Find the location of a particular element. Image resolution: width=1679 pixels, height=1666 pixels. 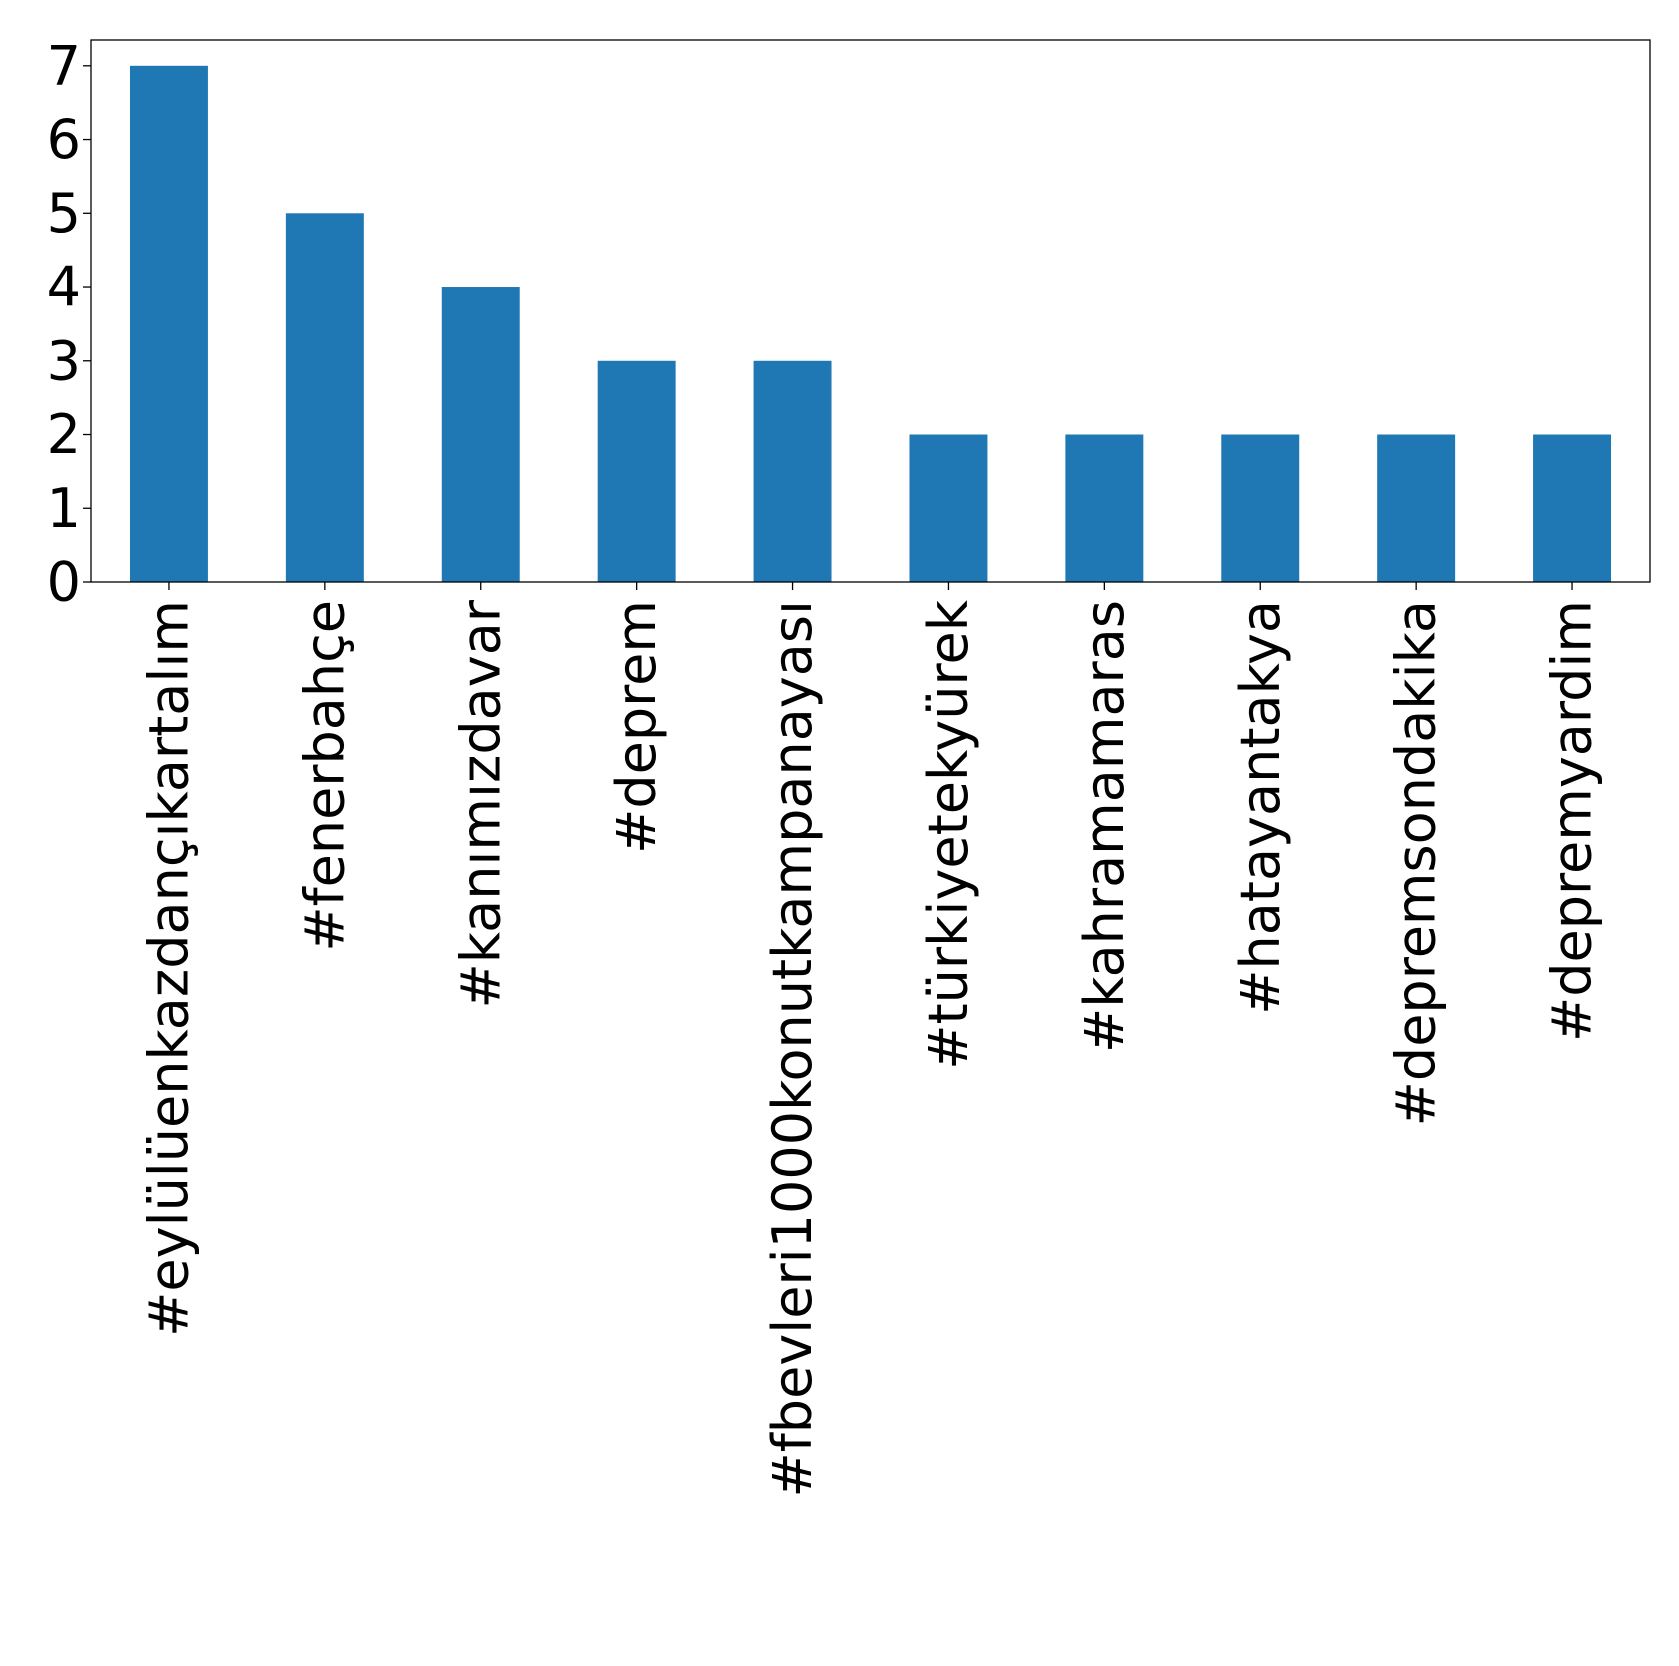

y-tick-label: 6 is located at coordinates (64, 139).